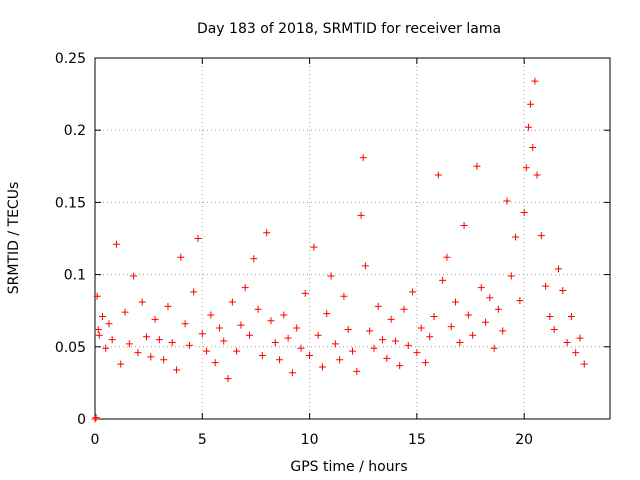 This screenshot has height=480, width=640. I want to click on y-tick-label: 0.1, so click(75, 276).